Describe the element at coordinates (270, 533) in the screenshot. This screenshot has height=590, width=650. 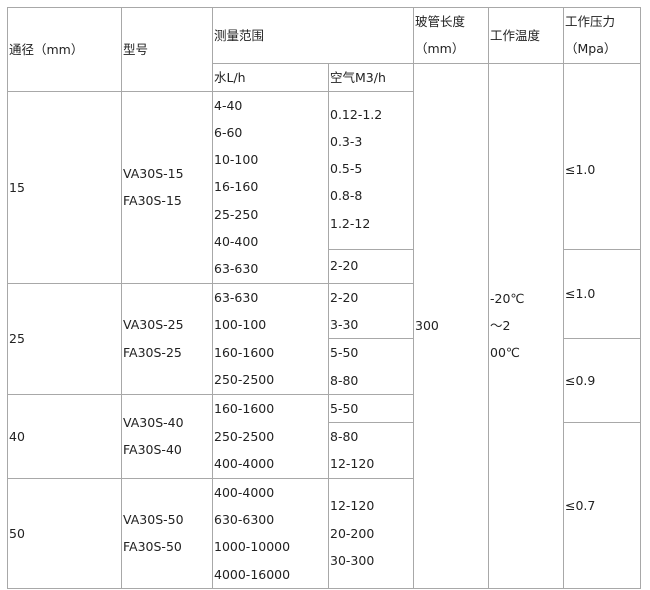
I see `water-range-cell: 400-4000 630-6300 1000-10000 4000-16000` at that location.